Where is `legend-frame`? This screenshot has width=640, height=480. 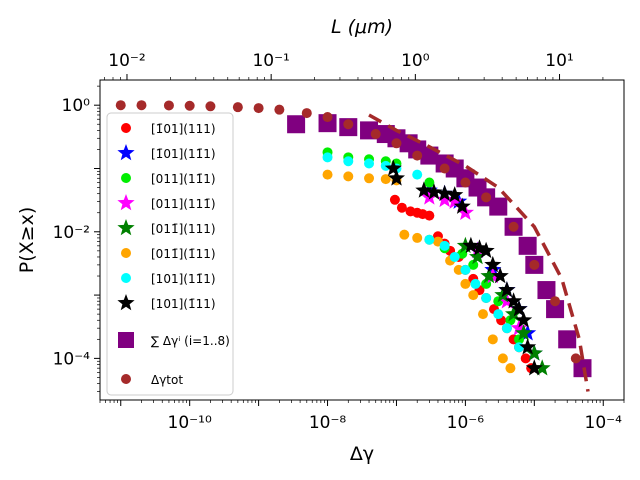 legend-frame is located at coordinates (170, 254).